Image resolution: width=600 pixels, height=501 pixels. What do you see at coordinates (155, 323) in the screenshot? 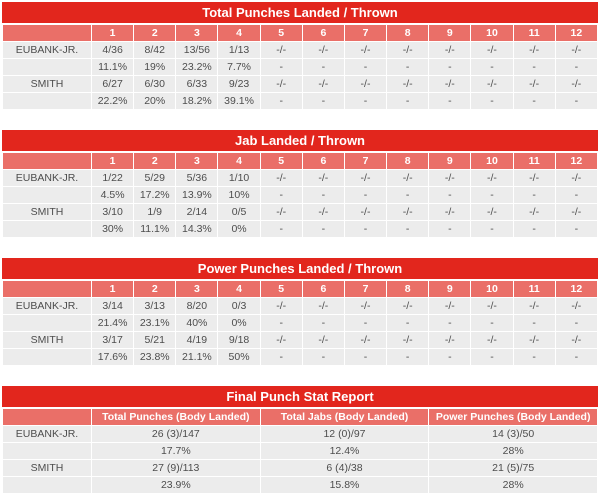
I see `stat-cell: 23.1%` at bounding box center [155, 323].